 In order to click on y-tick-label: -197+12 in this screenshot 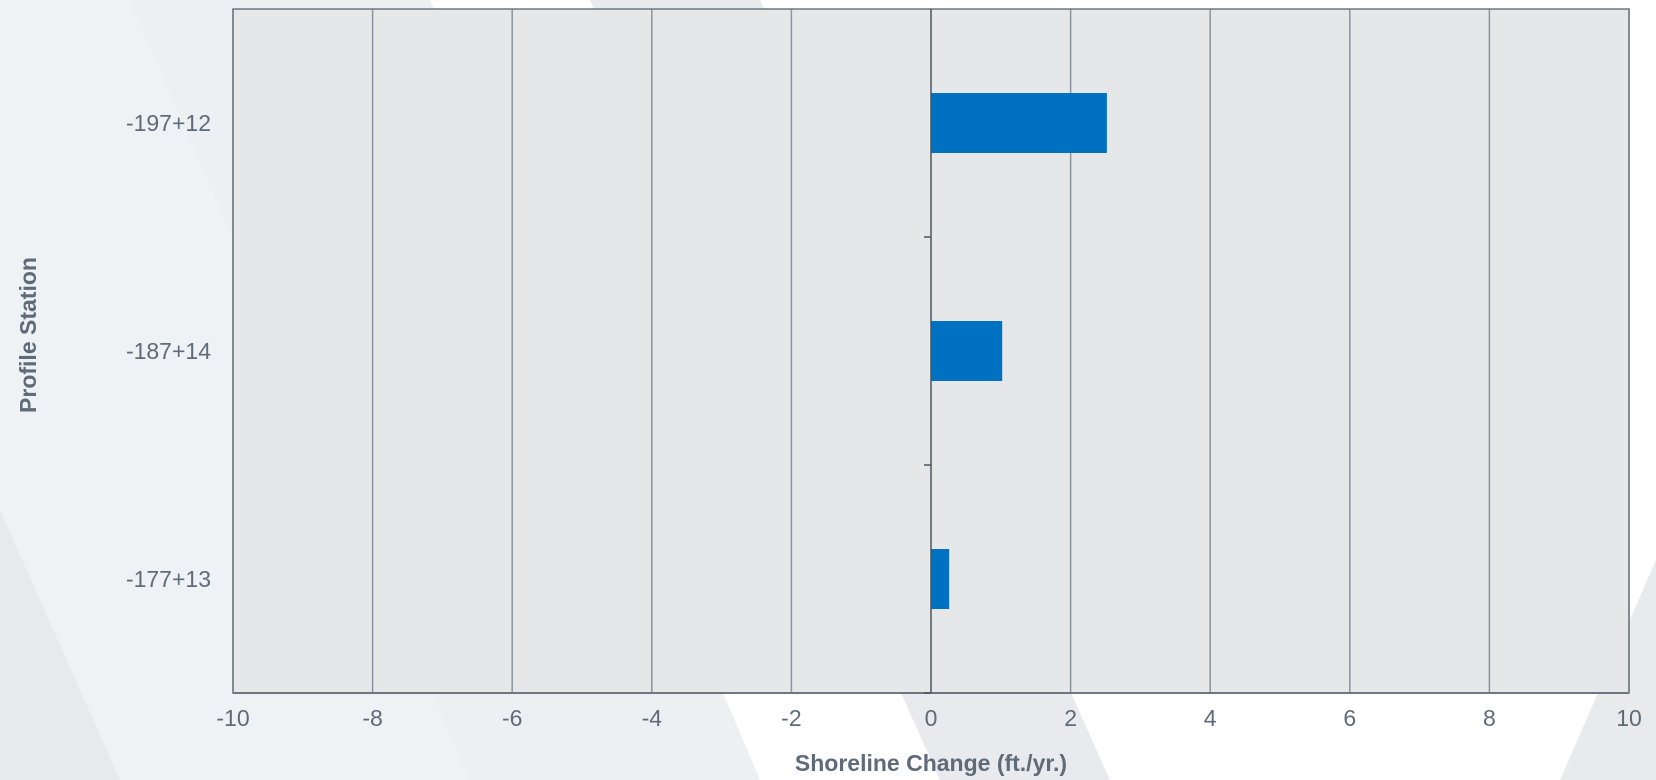, I will do `click(168, 123)`.